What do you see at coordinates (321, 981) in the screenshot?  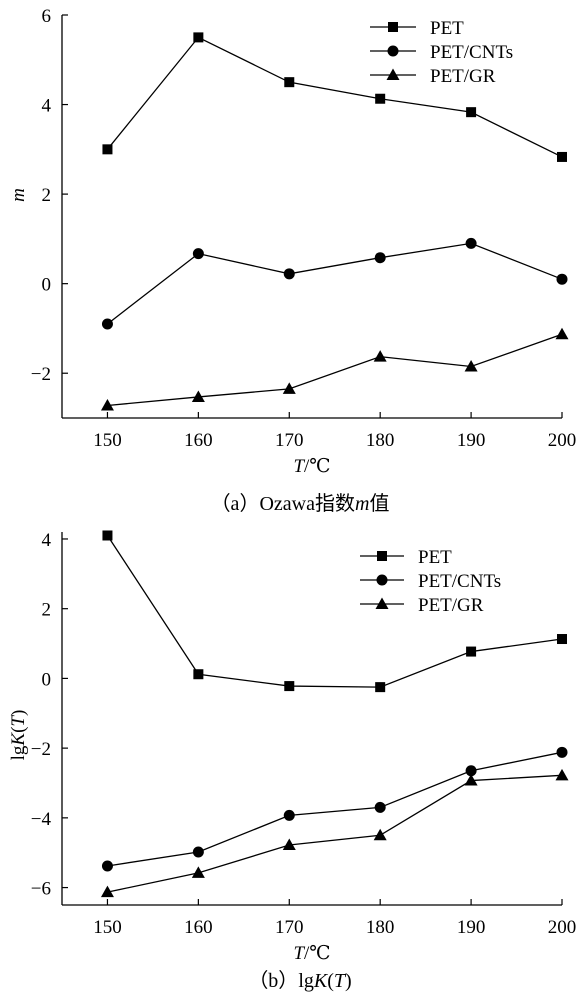 I see `caption-var: K` at bounding box center [321, 981].